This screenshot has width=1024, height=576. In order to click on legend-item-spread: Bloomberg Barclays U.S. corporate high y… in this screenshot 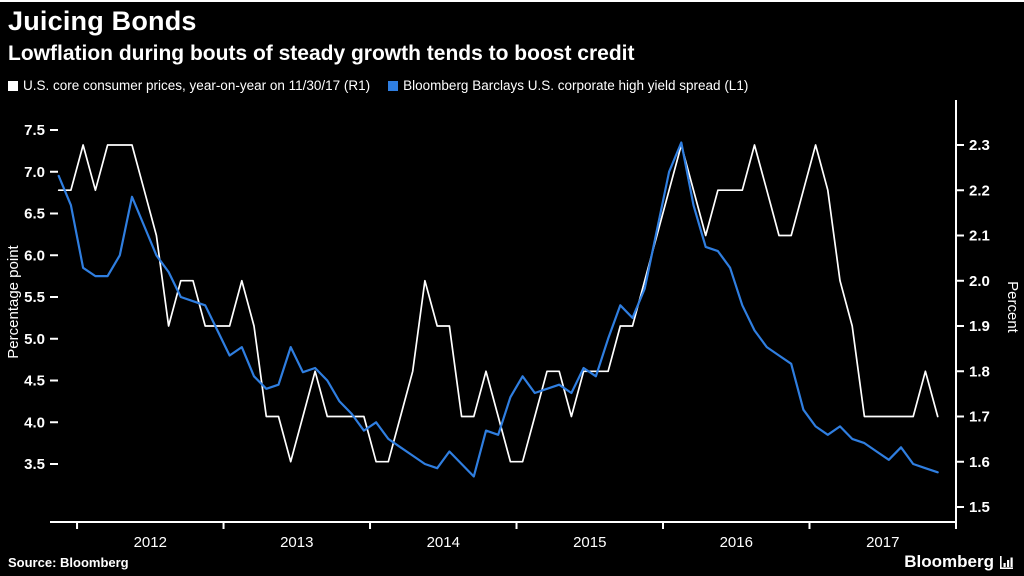, I will do `click(568, 85)`.